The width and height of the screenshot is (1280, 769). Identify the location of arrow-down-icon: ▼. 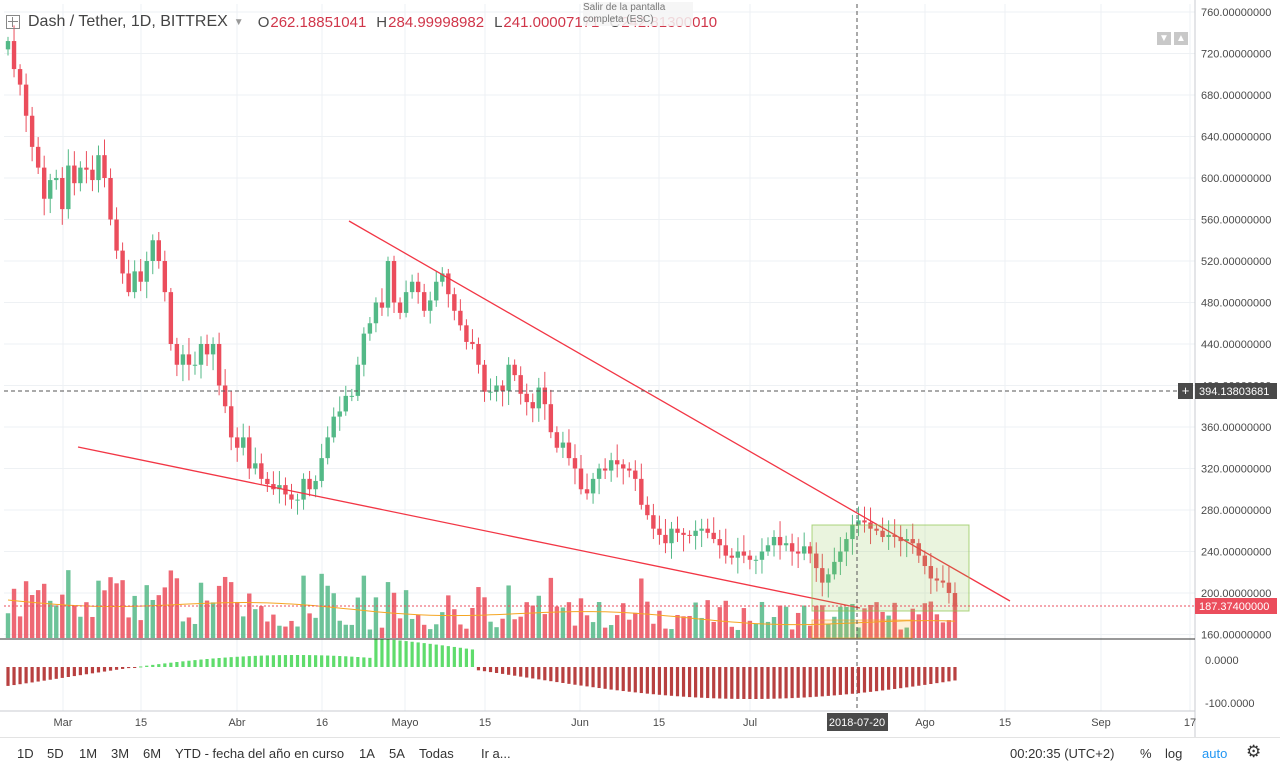
(1164, 38).